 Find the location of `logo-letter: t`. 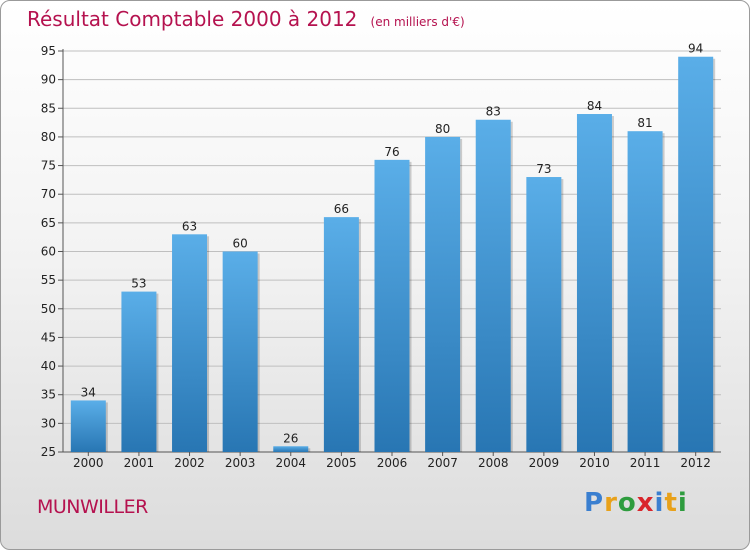

logo-letter: t is located at coordinates (671, 503).